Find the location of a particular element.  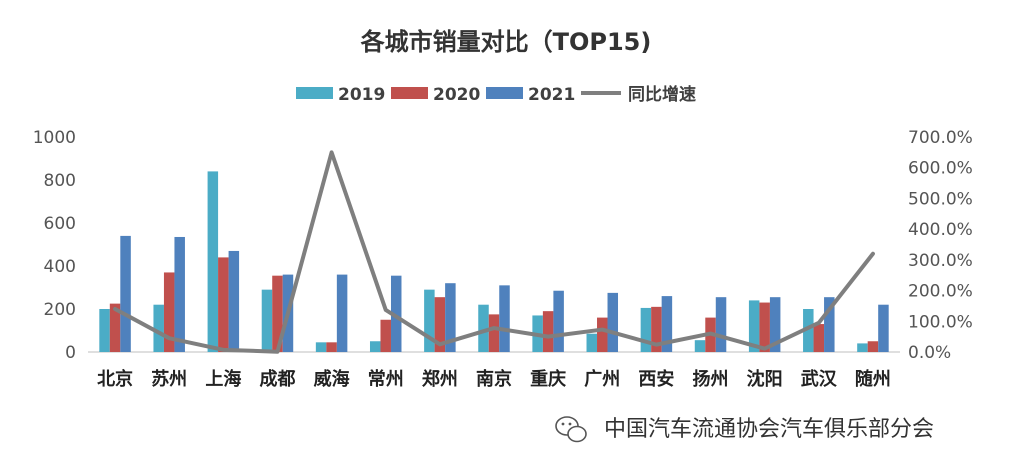

bar-2021-南京 is located at coordinates (504, 318).